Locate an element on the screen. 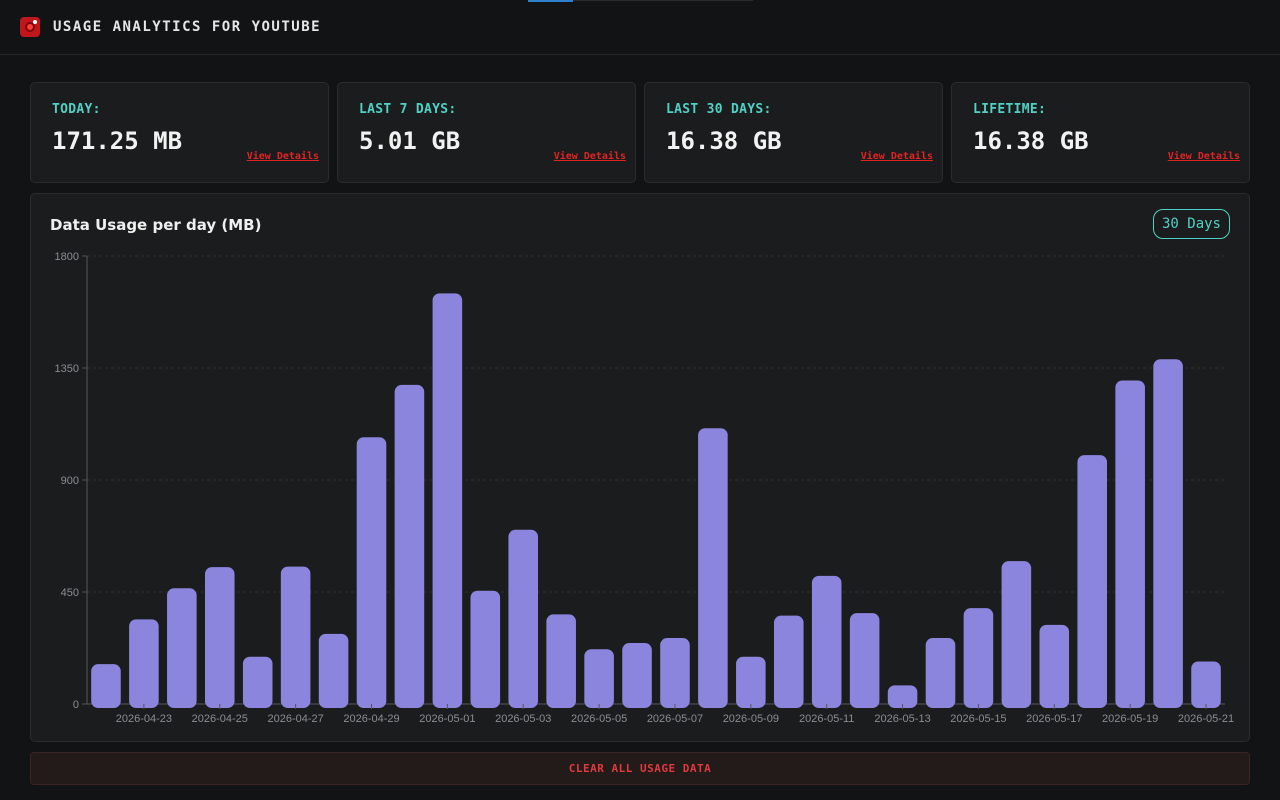 Image resolution: width=1280 pixels, height=800 pixels. stat-label: LAST 30 DAYS: is located at coordinates (719, 109).